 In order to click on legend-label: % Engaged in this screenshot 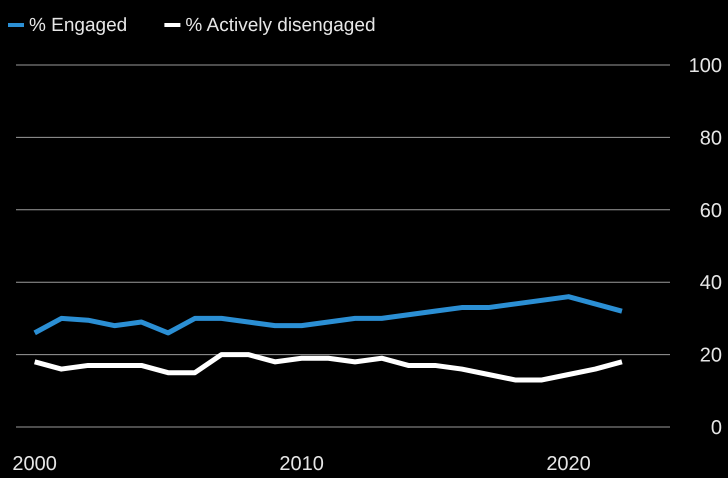, I will do `click(78, 25)`.